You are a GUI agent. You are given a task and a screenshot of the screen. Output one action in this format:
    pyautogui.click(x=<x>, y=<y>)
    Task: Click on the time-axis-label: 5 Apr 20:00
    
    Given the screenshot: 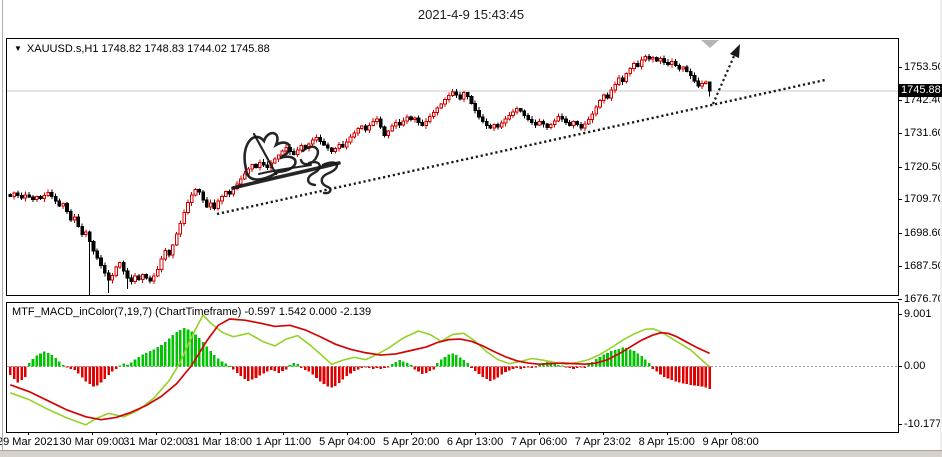 What is the action you would take?
    pyautogui.click(x=411, y=442)
    